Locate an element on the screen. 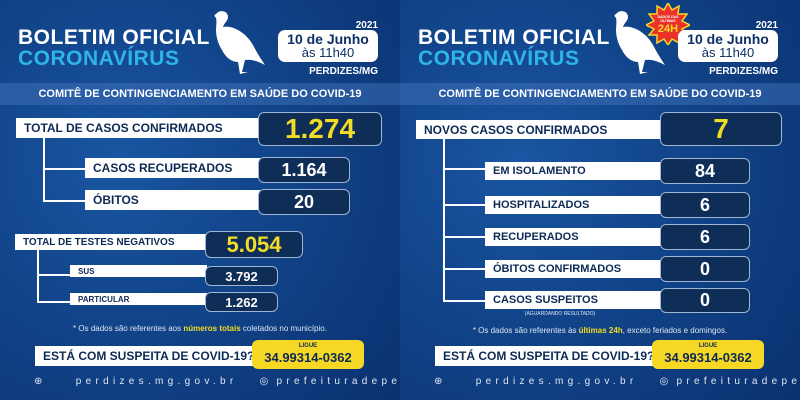 This screenshot has width=800, height=400. deaths-value: 0 is located at coordinates (705, 269).